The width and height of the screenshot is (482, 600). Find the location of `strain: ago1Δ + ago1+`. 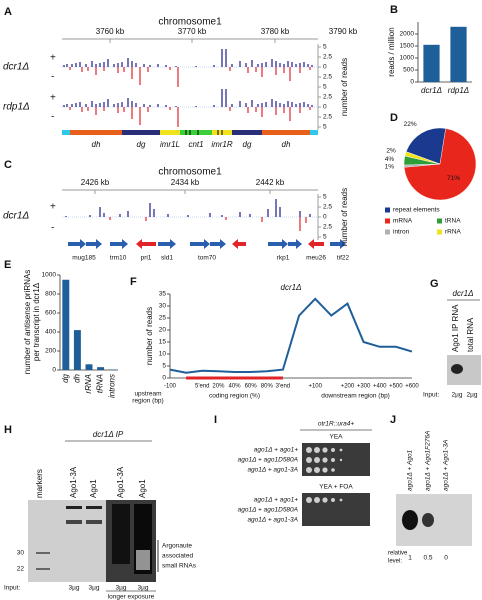

strain: ago1Δ + ago1+ is located at coordinates (276, 500).